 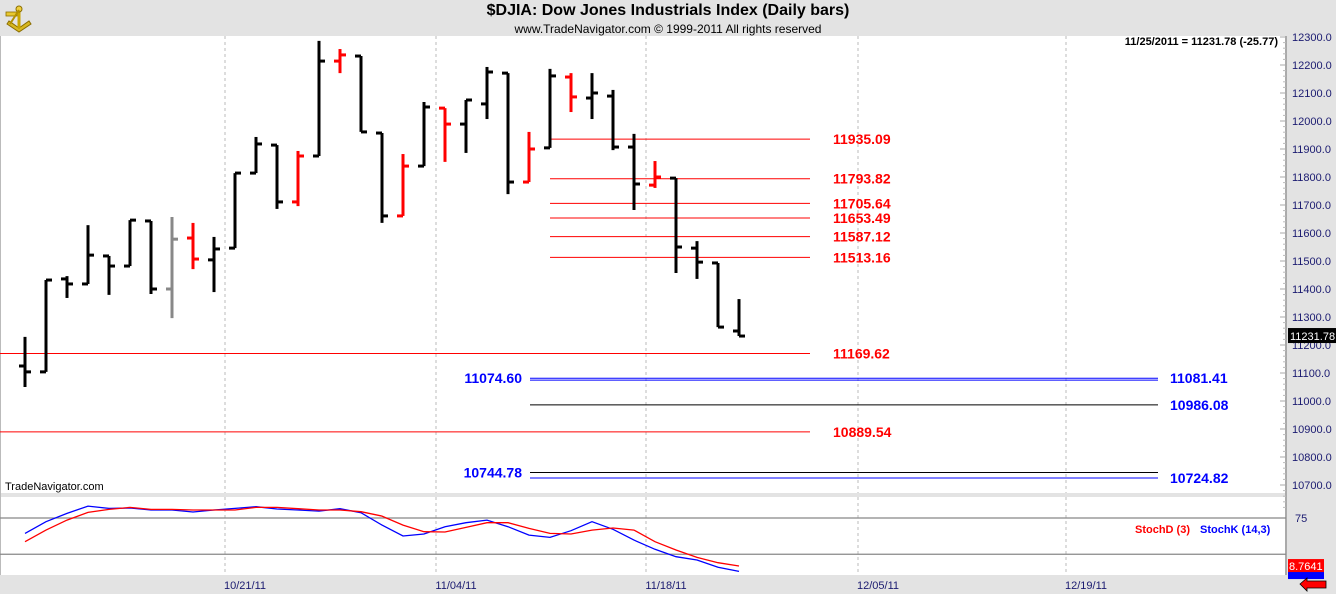 What do you see at coordinates (1313, 584) in the screenshot?
I see `scroll-left-arrow-icon` at bounding box center [1313, 584].